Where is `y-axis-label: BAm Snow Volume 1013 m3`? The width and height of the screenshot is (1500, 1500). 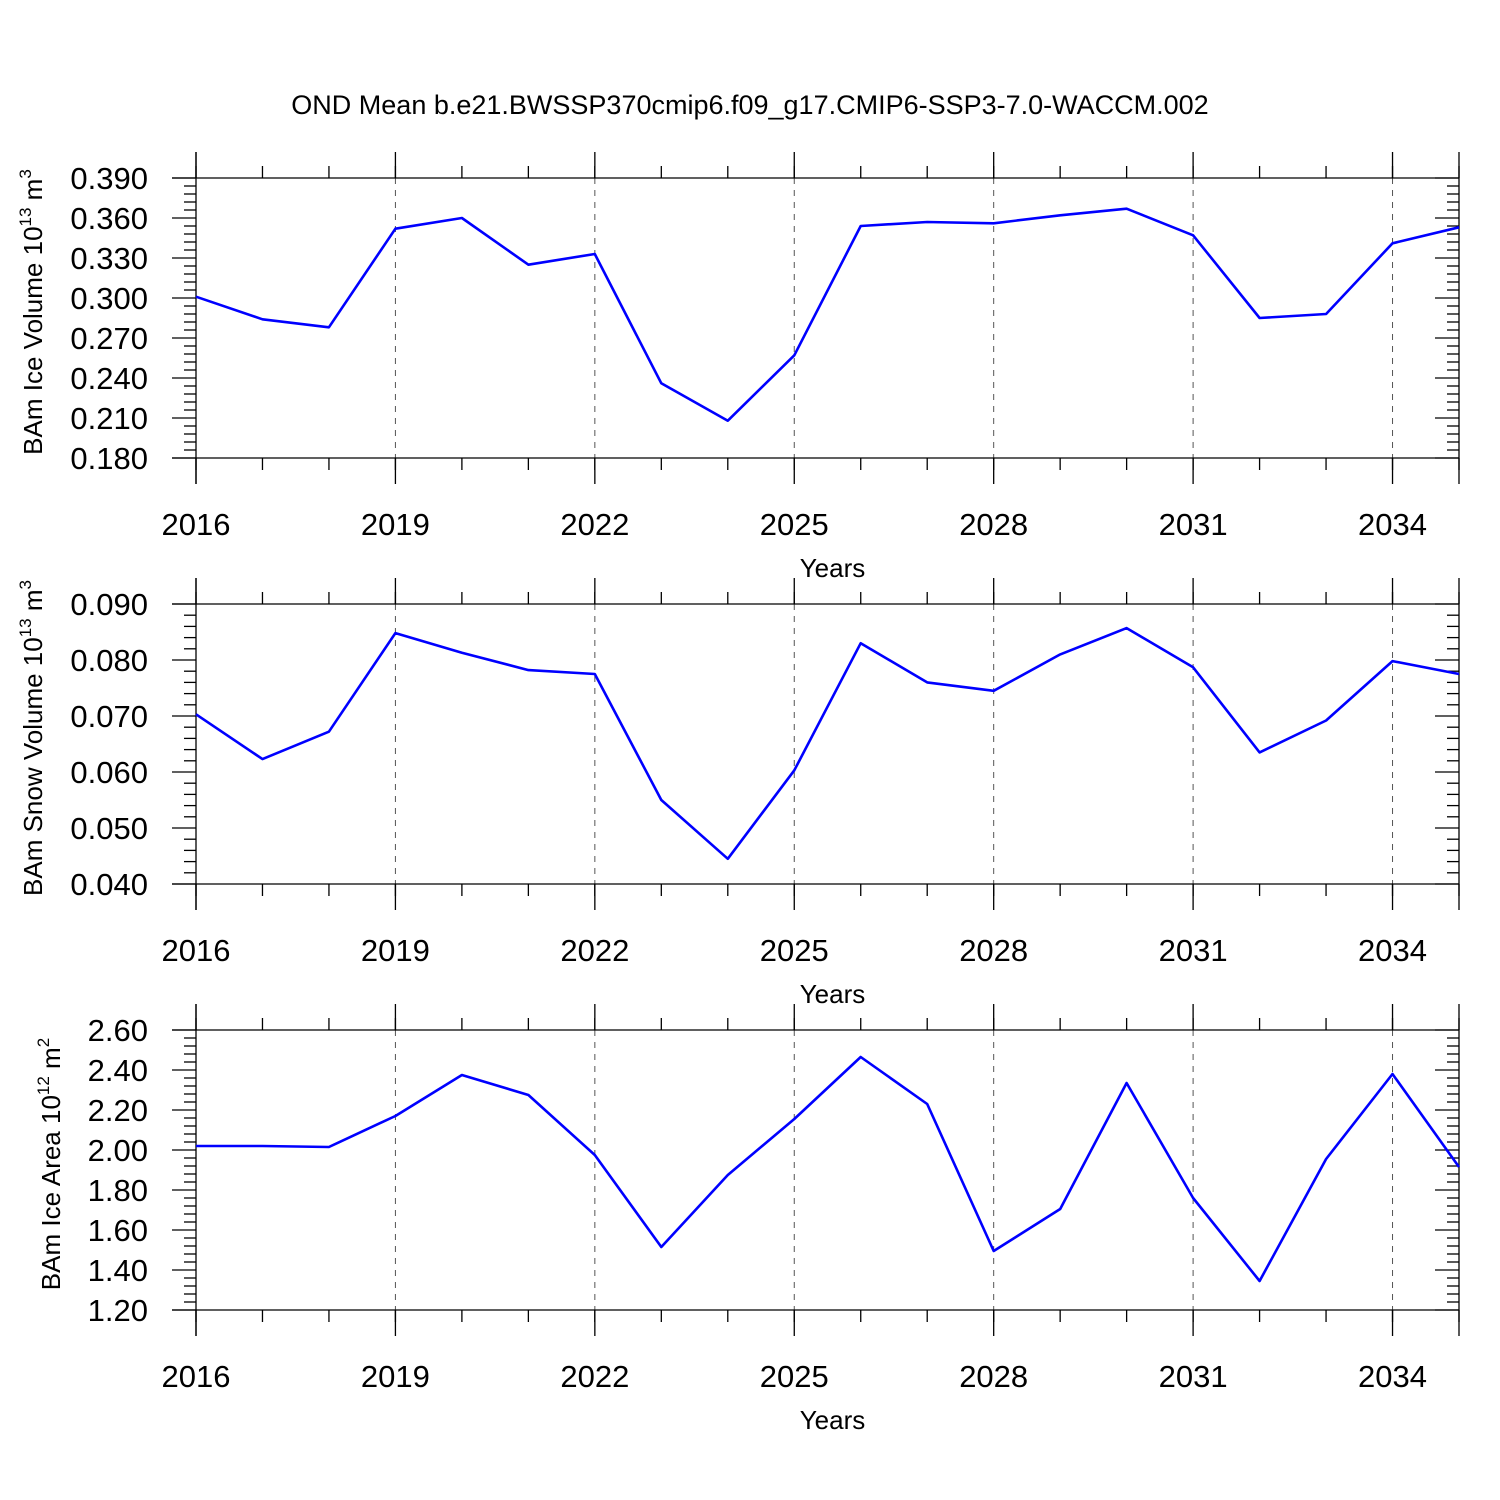 y-axis-label: BAm Snow Volume 1013 m3 is located at coordinates (32, 738).